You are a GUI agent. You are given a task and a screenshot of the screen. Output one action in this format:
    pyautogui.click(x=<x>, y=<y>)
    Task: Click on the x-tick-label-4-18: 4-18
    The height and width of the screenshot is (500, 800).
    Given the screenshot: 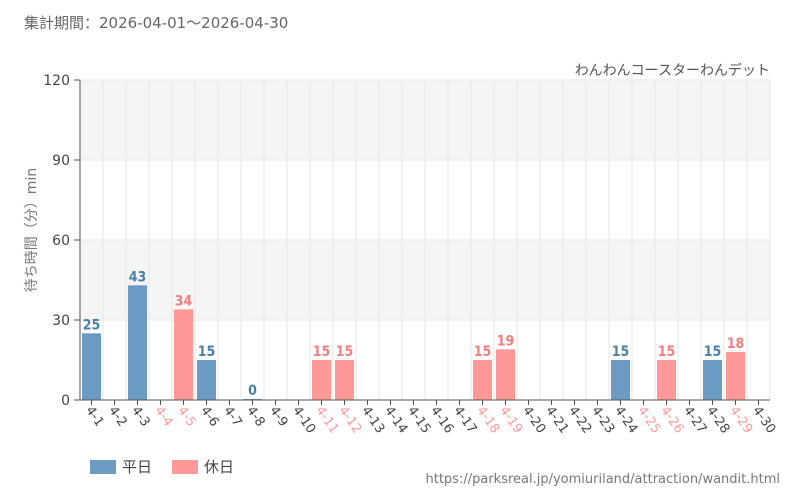 What is the action you would take?
    pyautogui.click(x=487, y=420)
    